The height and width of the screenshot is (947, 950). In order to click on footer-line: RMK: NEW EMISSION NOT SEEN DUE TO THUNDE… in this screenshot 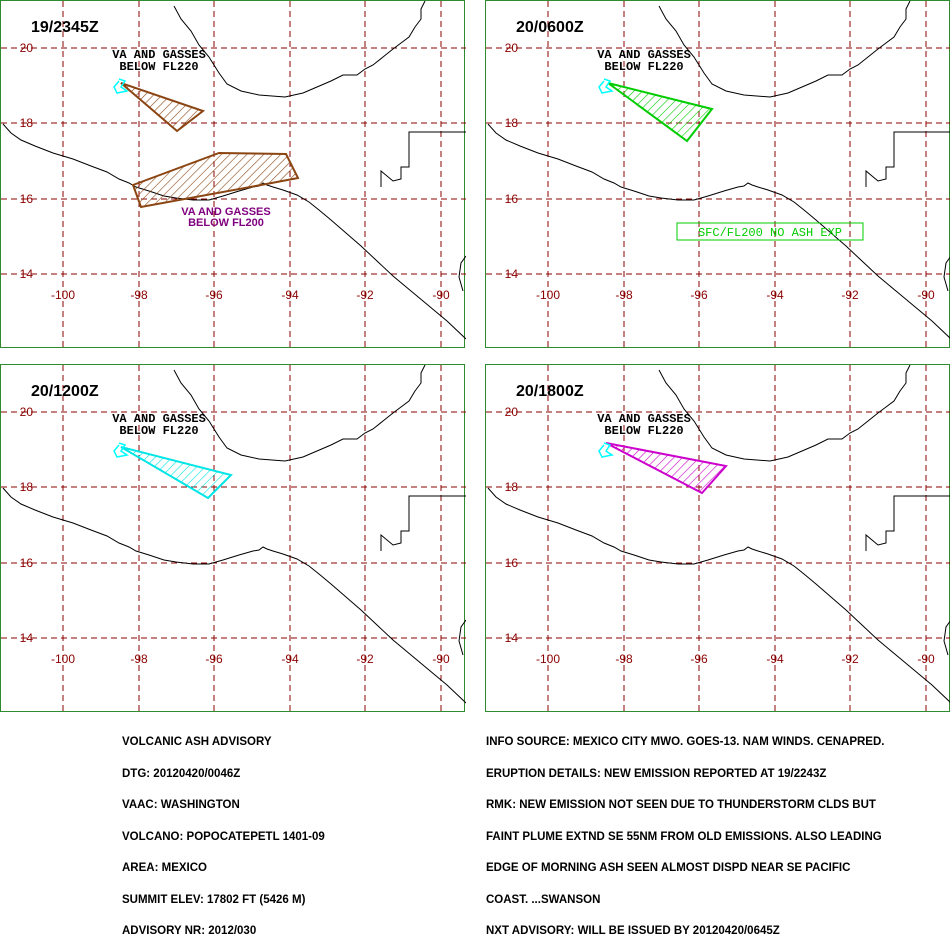, I will do `click(681, 805)`.